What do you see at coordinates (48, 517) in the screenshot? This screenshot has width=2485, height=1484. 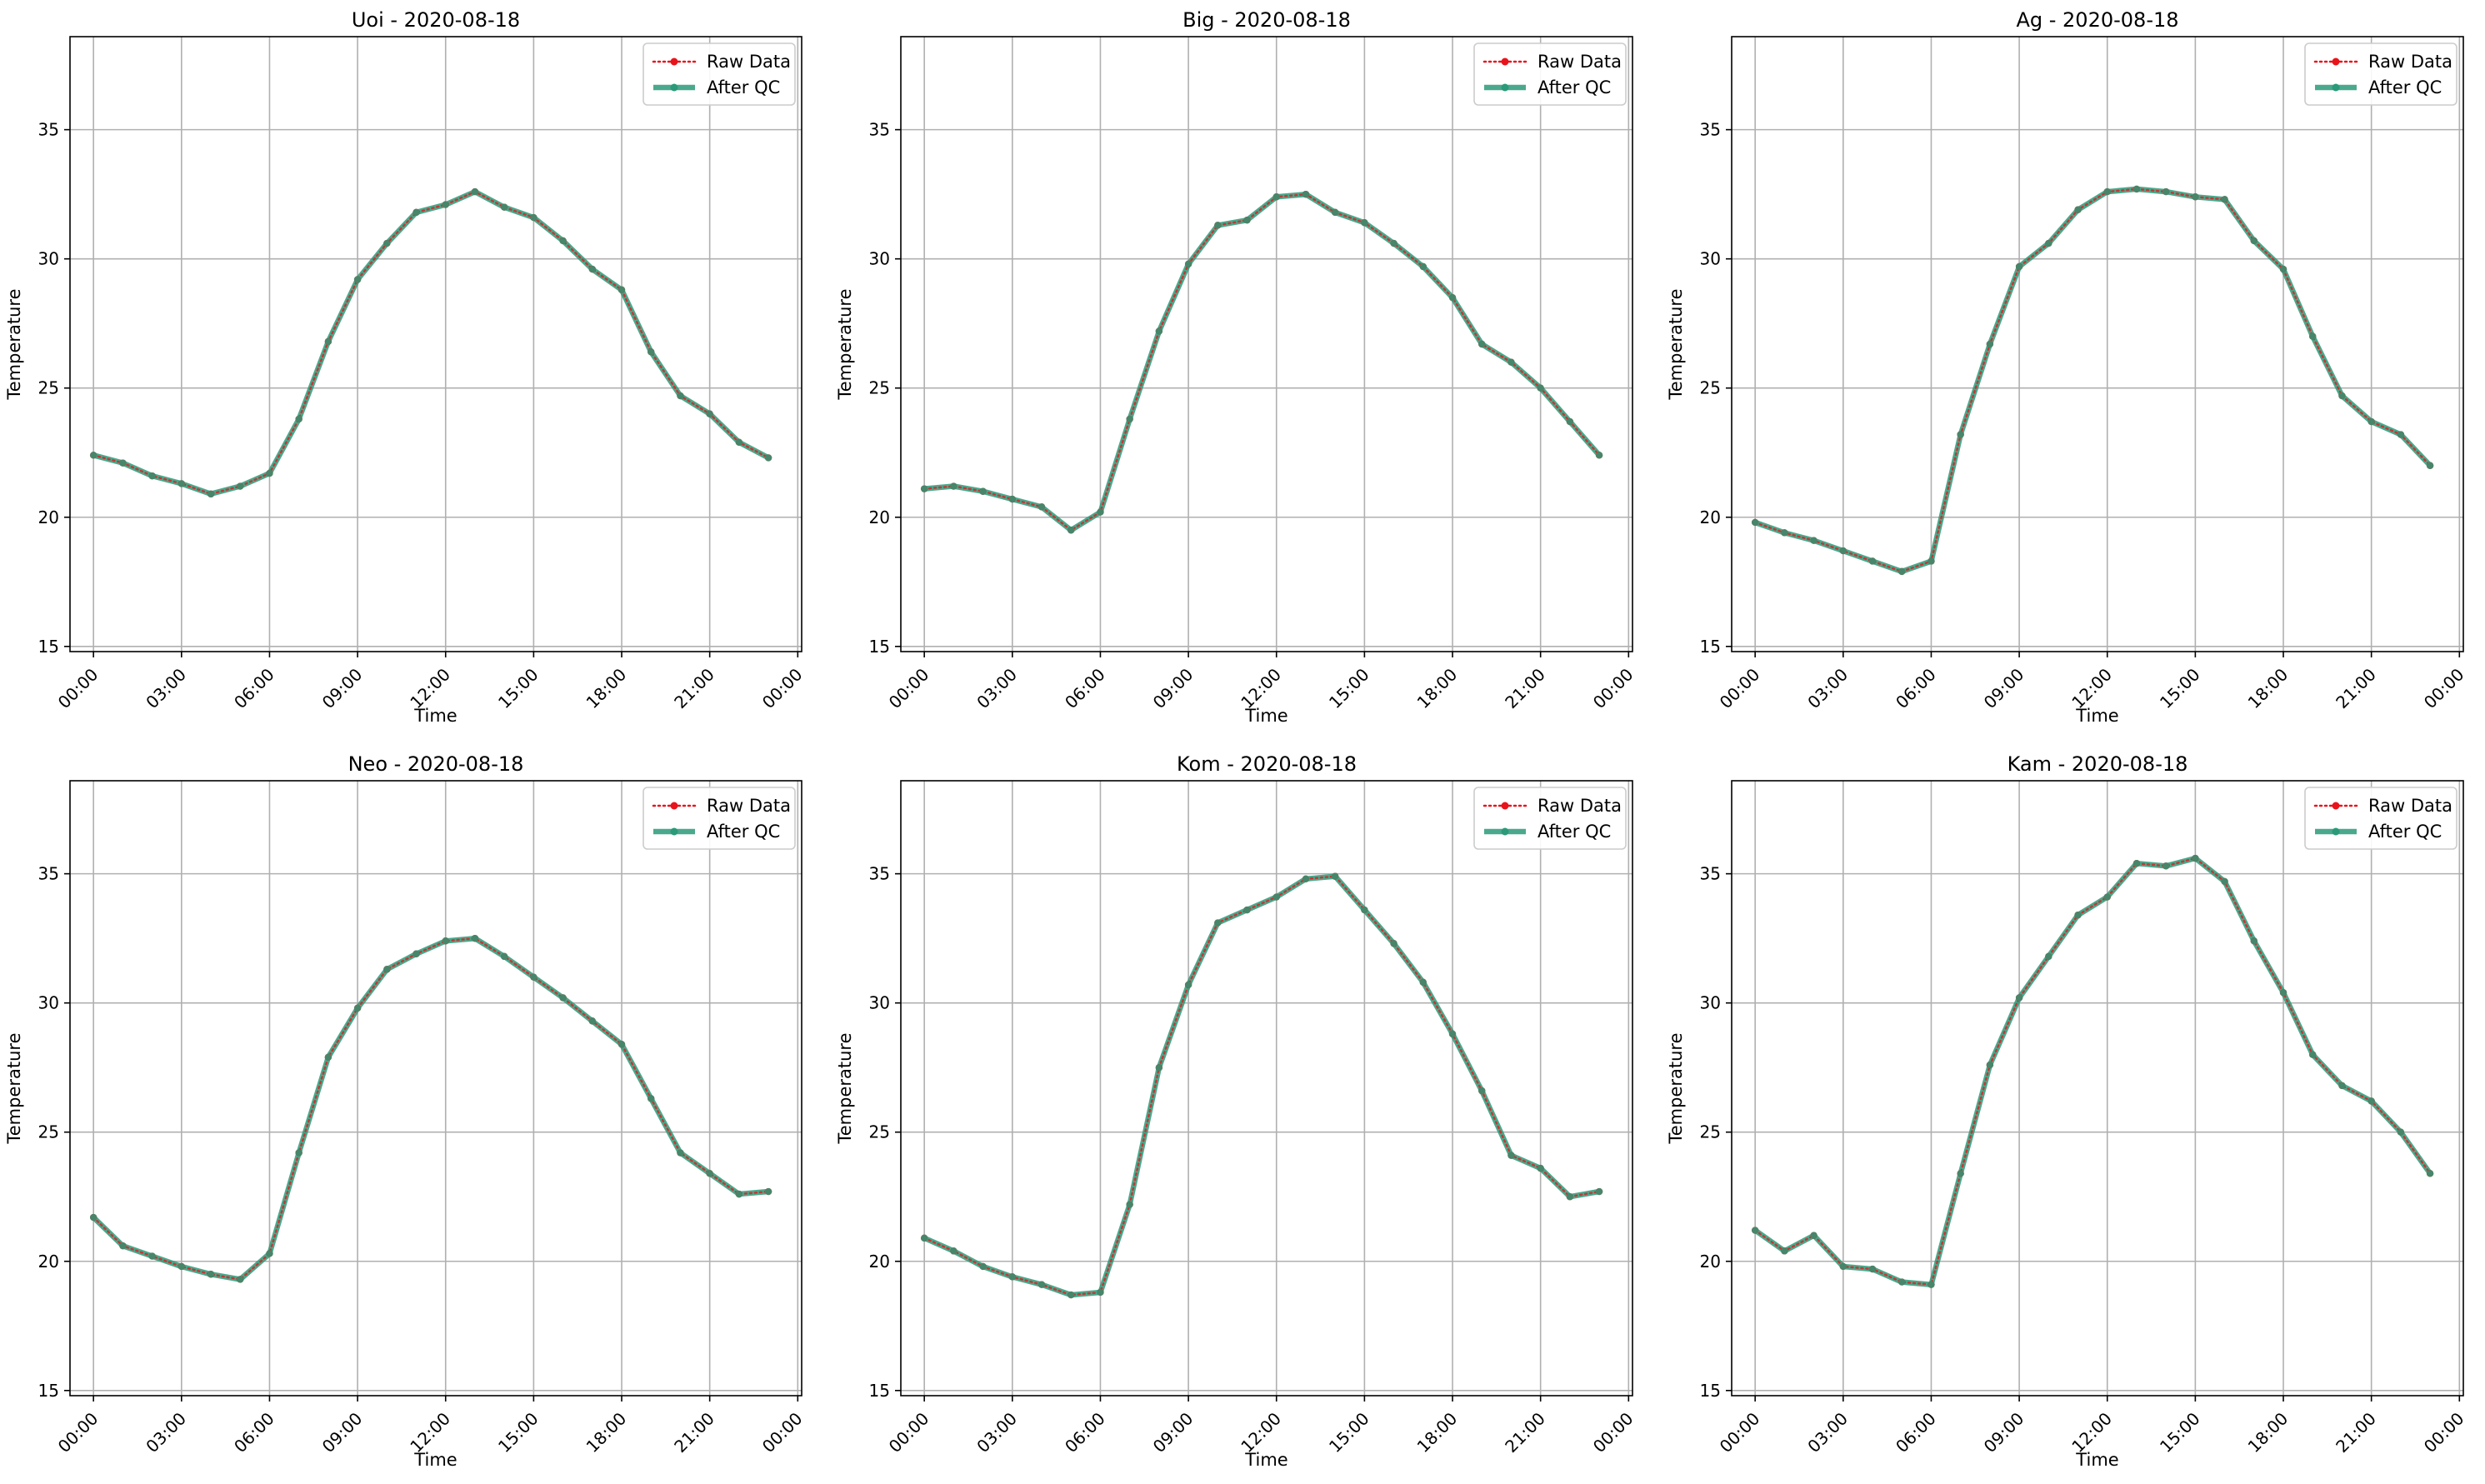 I see `y-tick-label: 20` at bounding box center [48, 517].